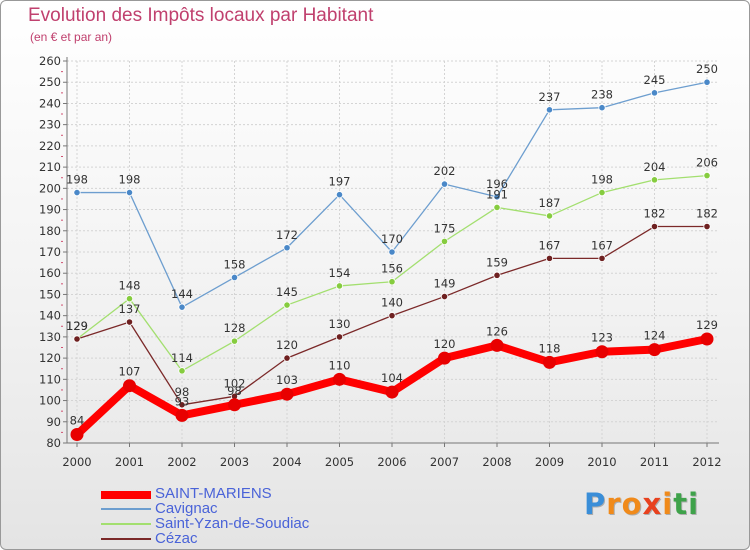  Describe the element at coordinates (392, 269) in the screenshot. I see `data-label: 156` at that location.